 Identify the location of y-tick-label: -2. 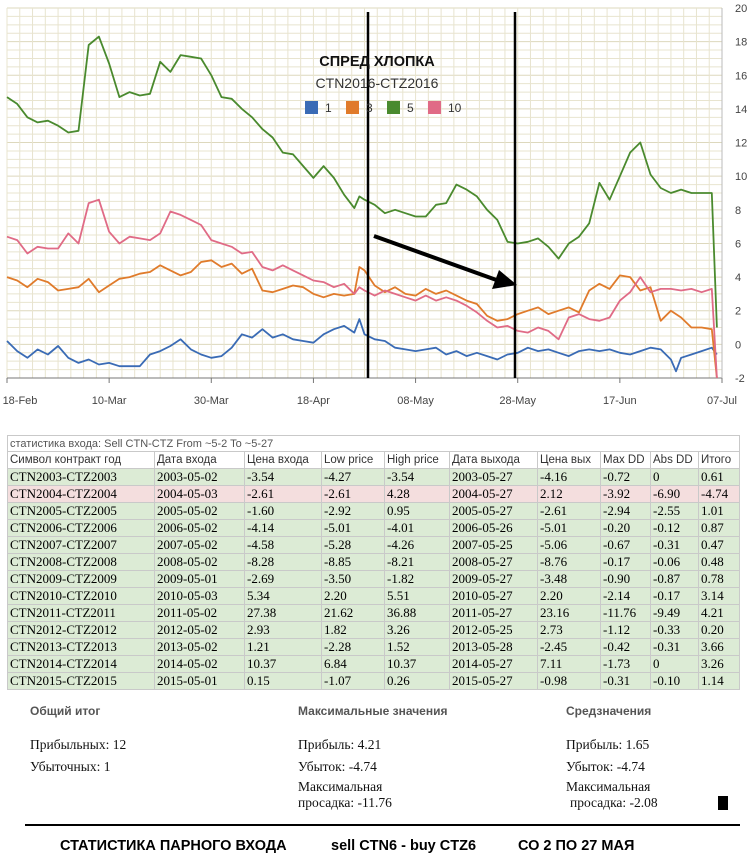
(740, 379).